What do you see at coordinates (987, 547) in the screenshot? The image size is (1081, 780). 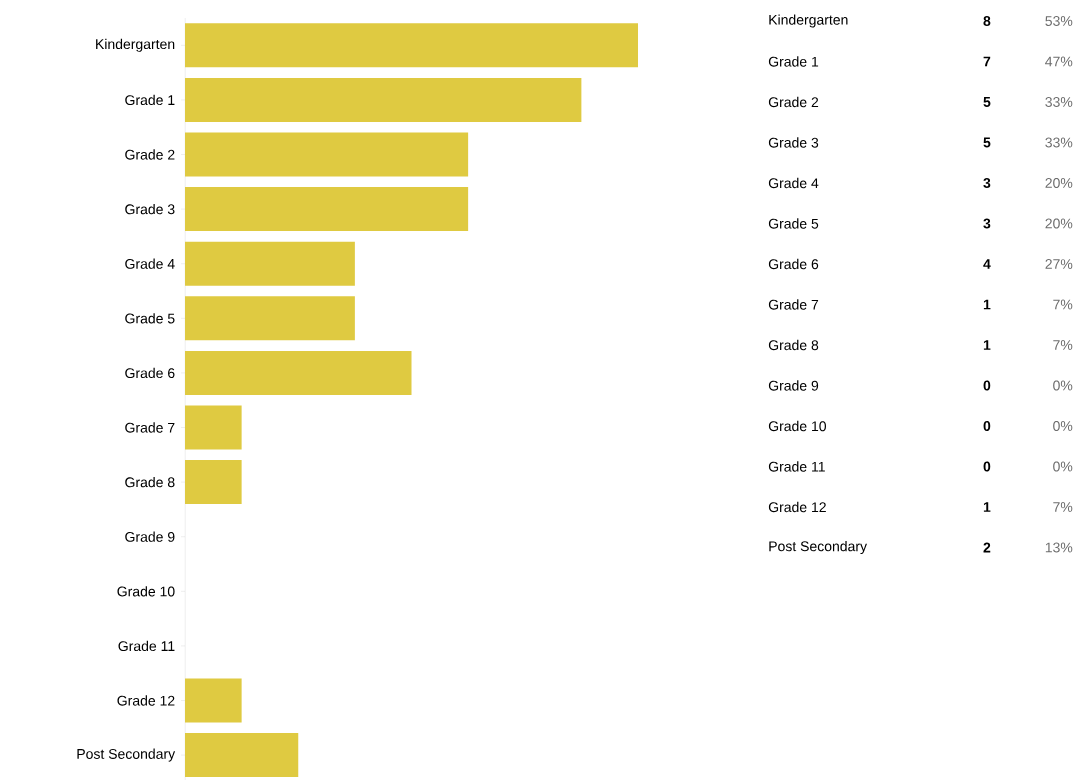 I see `data-label: 2` at bounding box center [987, 547].